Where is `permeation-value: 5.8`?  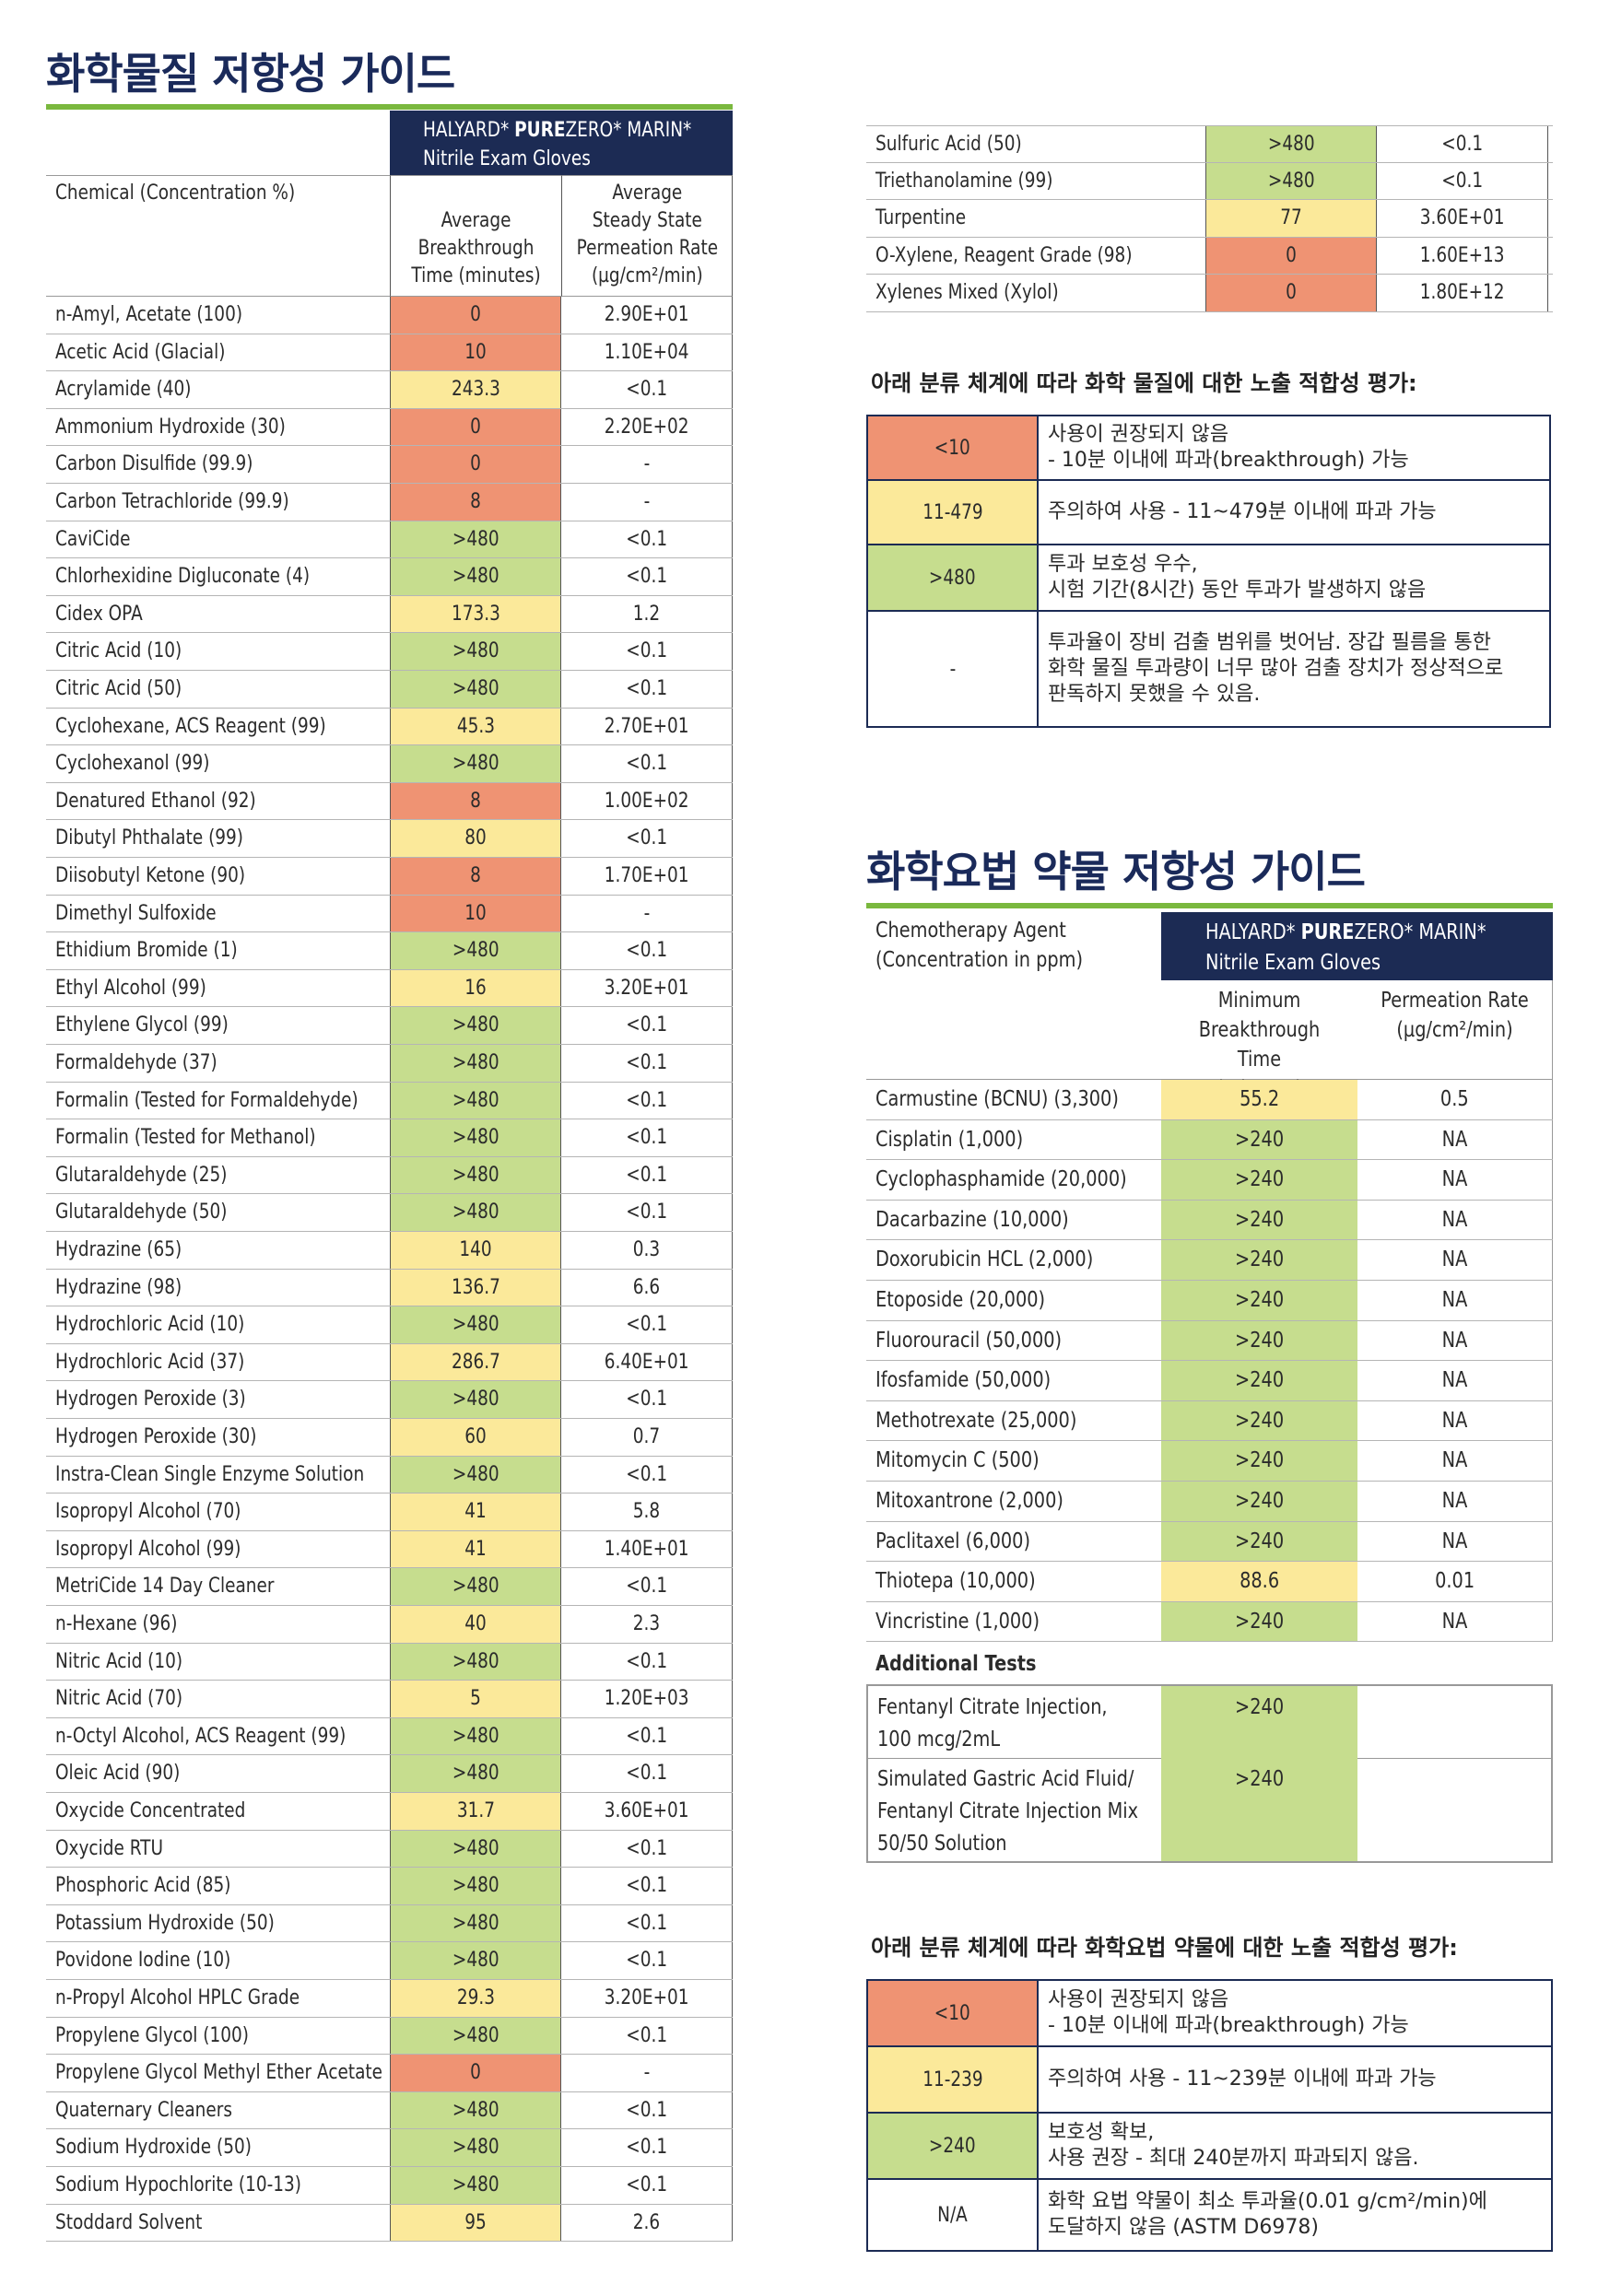 permeation-value: 5.8 is located at coordinates (646, 1512).